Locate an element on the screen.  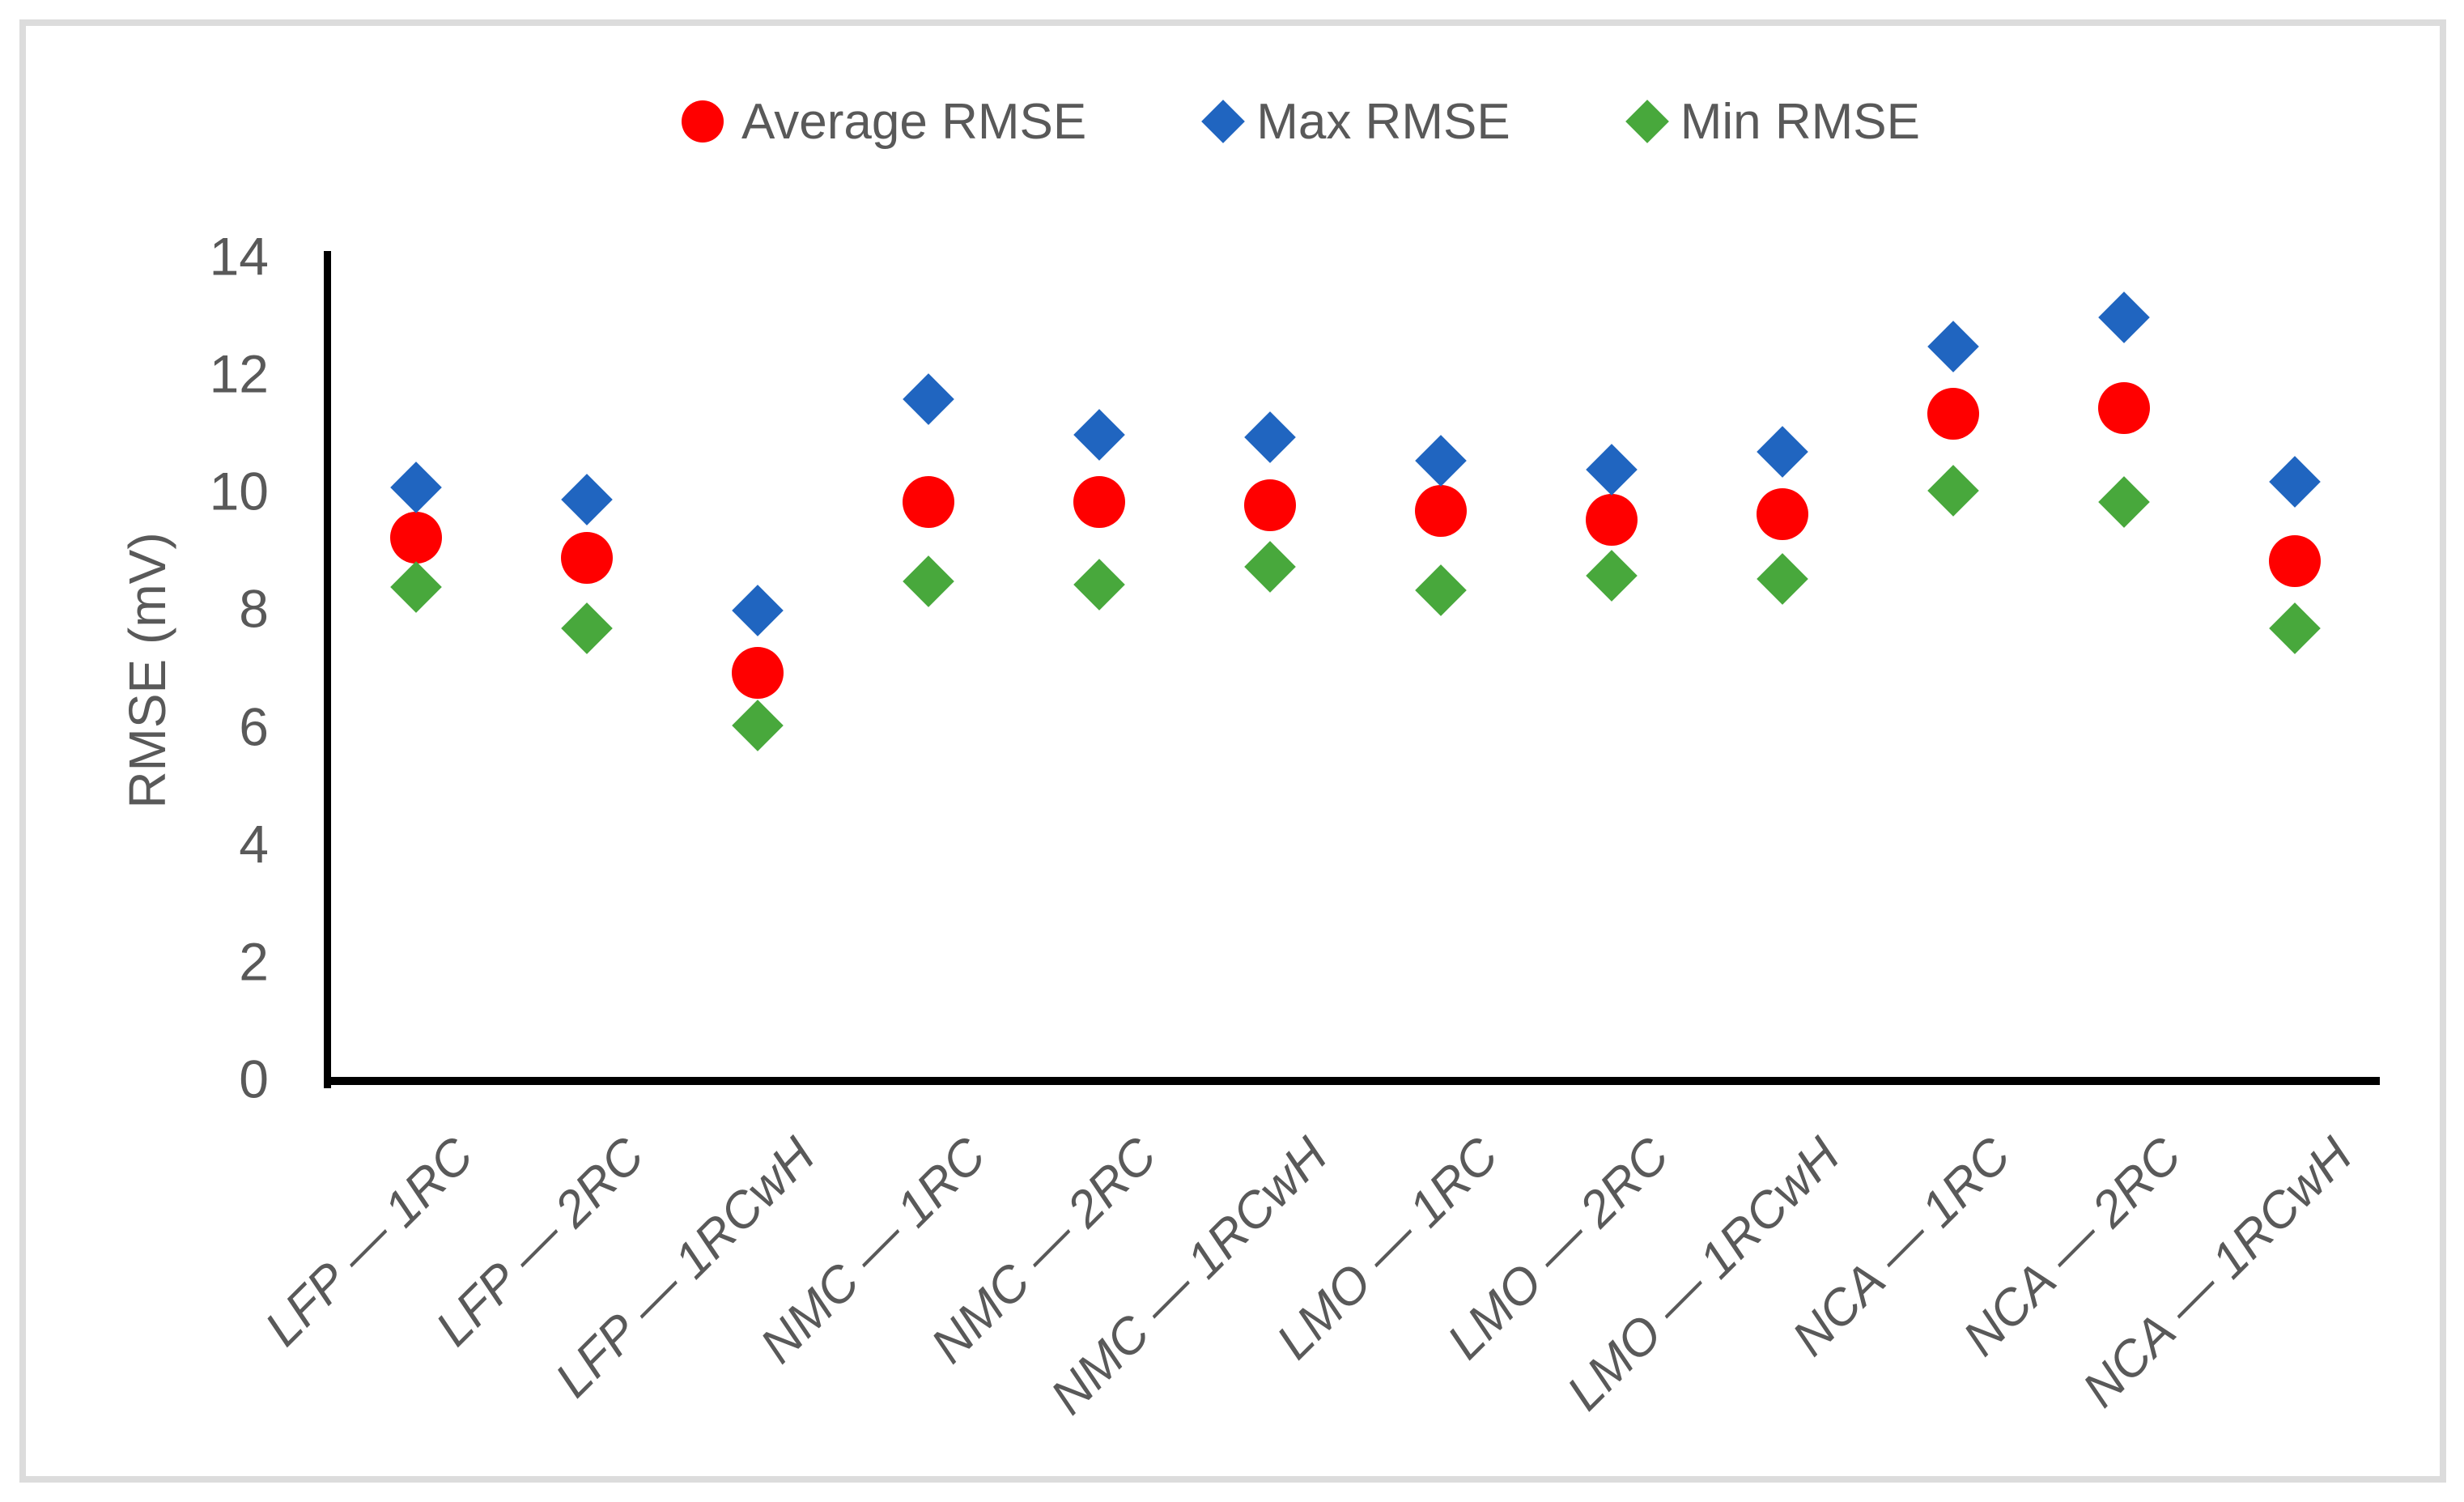
legend-label: Min RMSE is located at coordinates (1800, 121).